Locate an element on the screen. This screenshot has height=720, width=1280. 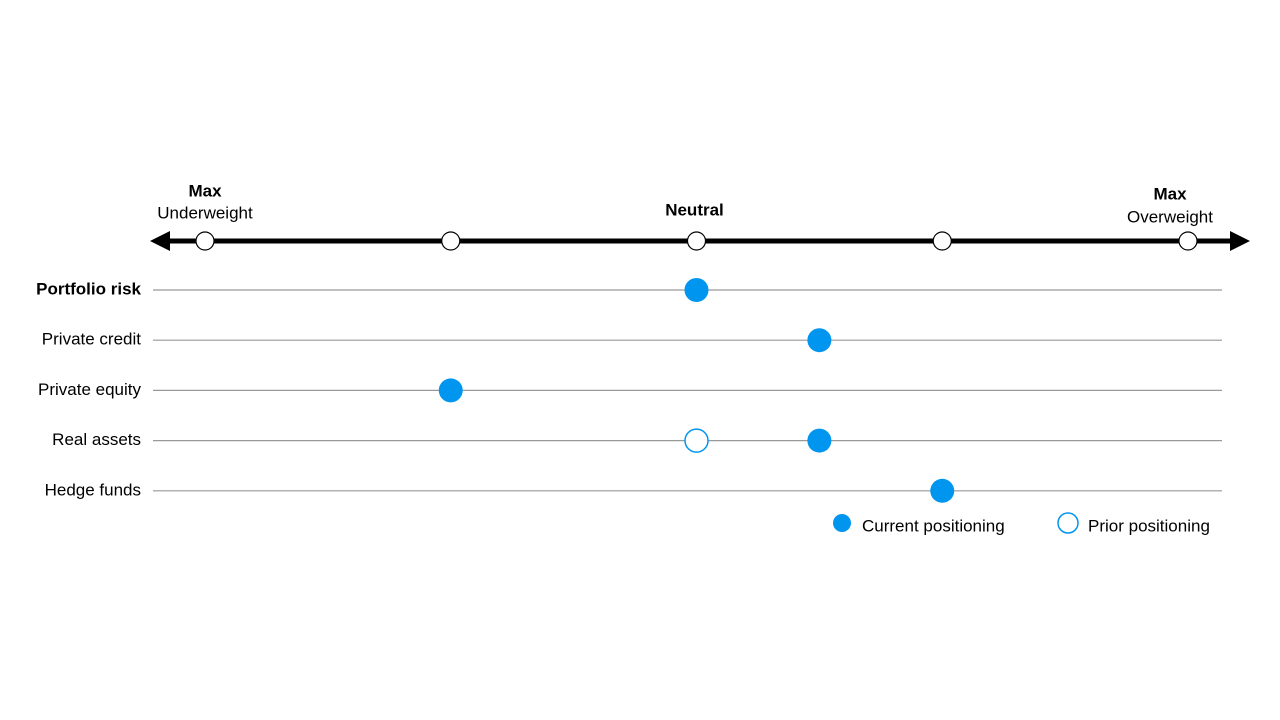
tick-label-strong: Neutral is located at coordinates (694, 209).